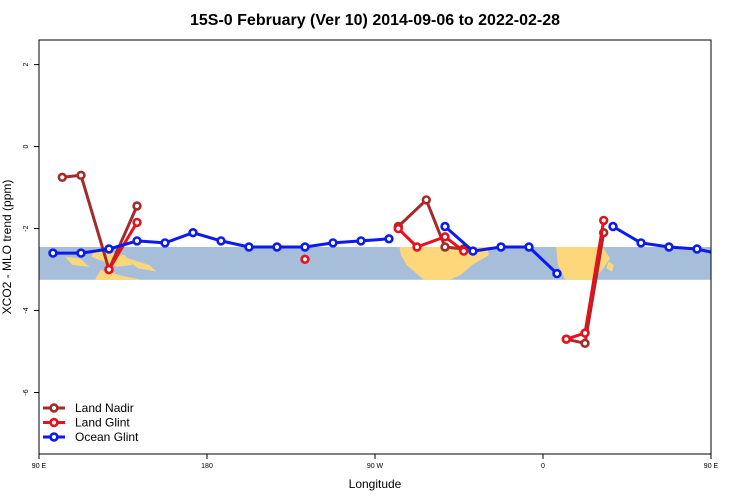 The image size is (750, 500). I want to click on legend-item-ocean-glint: Ocean Glint, so click(91, 437).